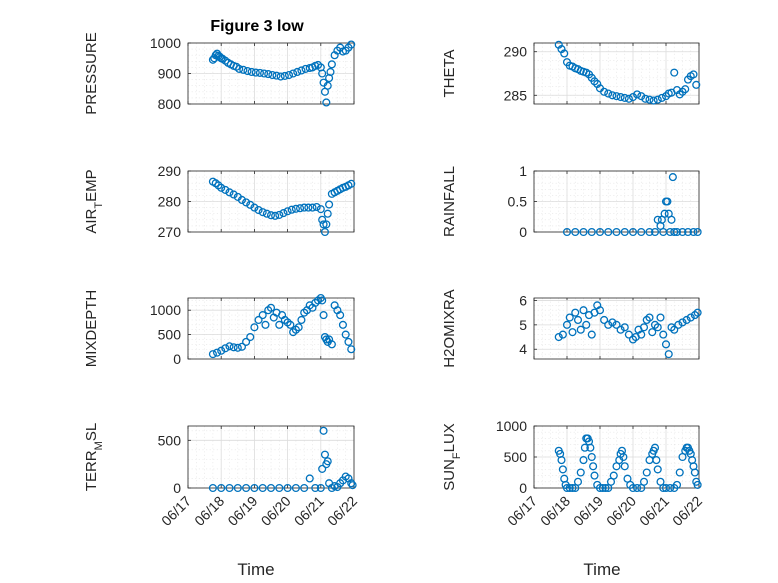 This screenshot has width=778, height=583. I want to click on x-tick-label: 06/18, so click(209, 511).